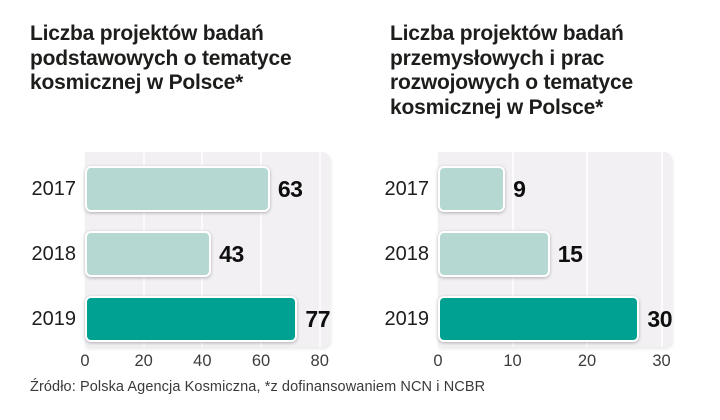 The height and width of the screenshot is (420, 720). I want to click on bar-row-2019: 77, so click(207, 319).